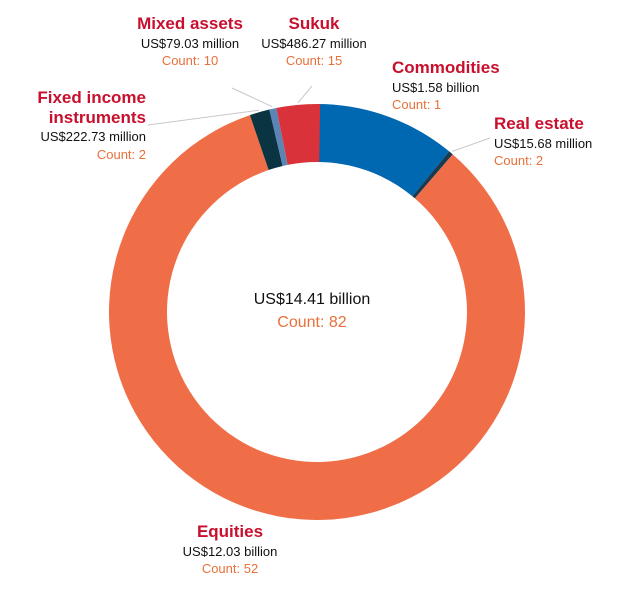 The height and width of the screenshot is (599, 624). I want to click on total-value: US$14.41 billion, so click(312, 299).